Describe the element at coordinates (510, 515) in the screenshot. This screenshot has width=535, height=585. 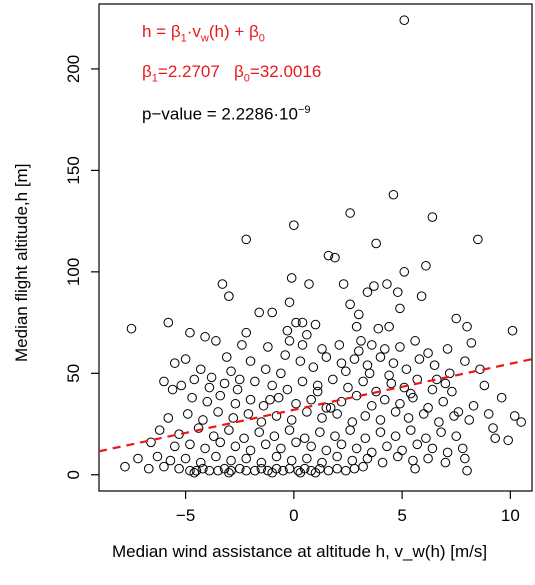
I see `x-tick-label: 10` at that location.